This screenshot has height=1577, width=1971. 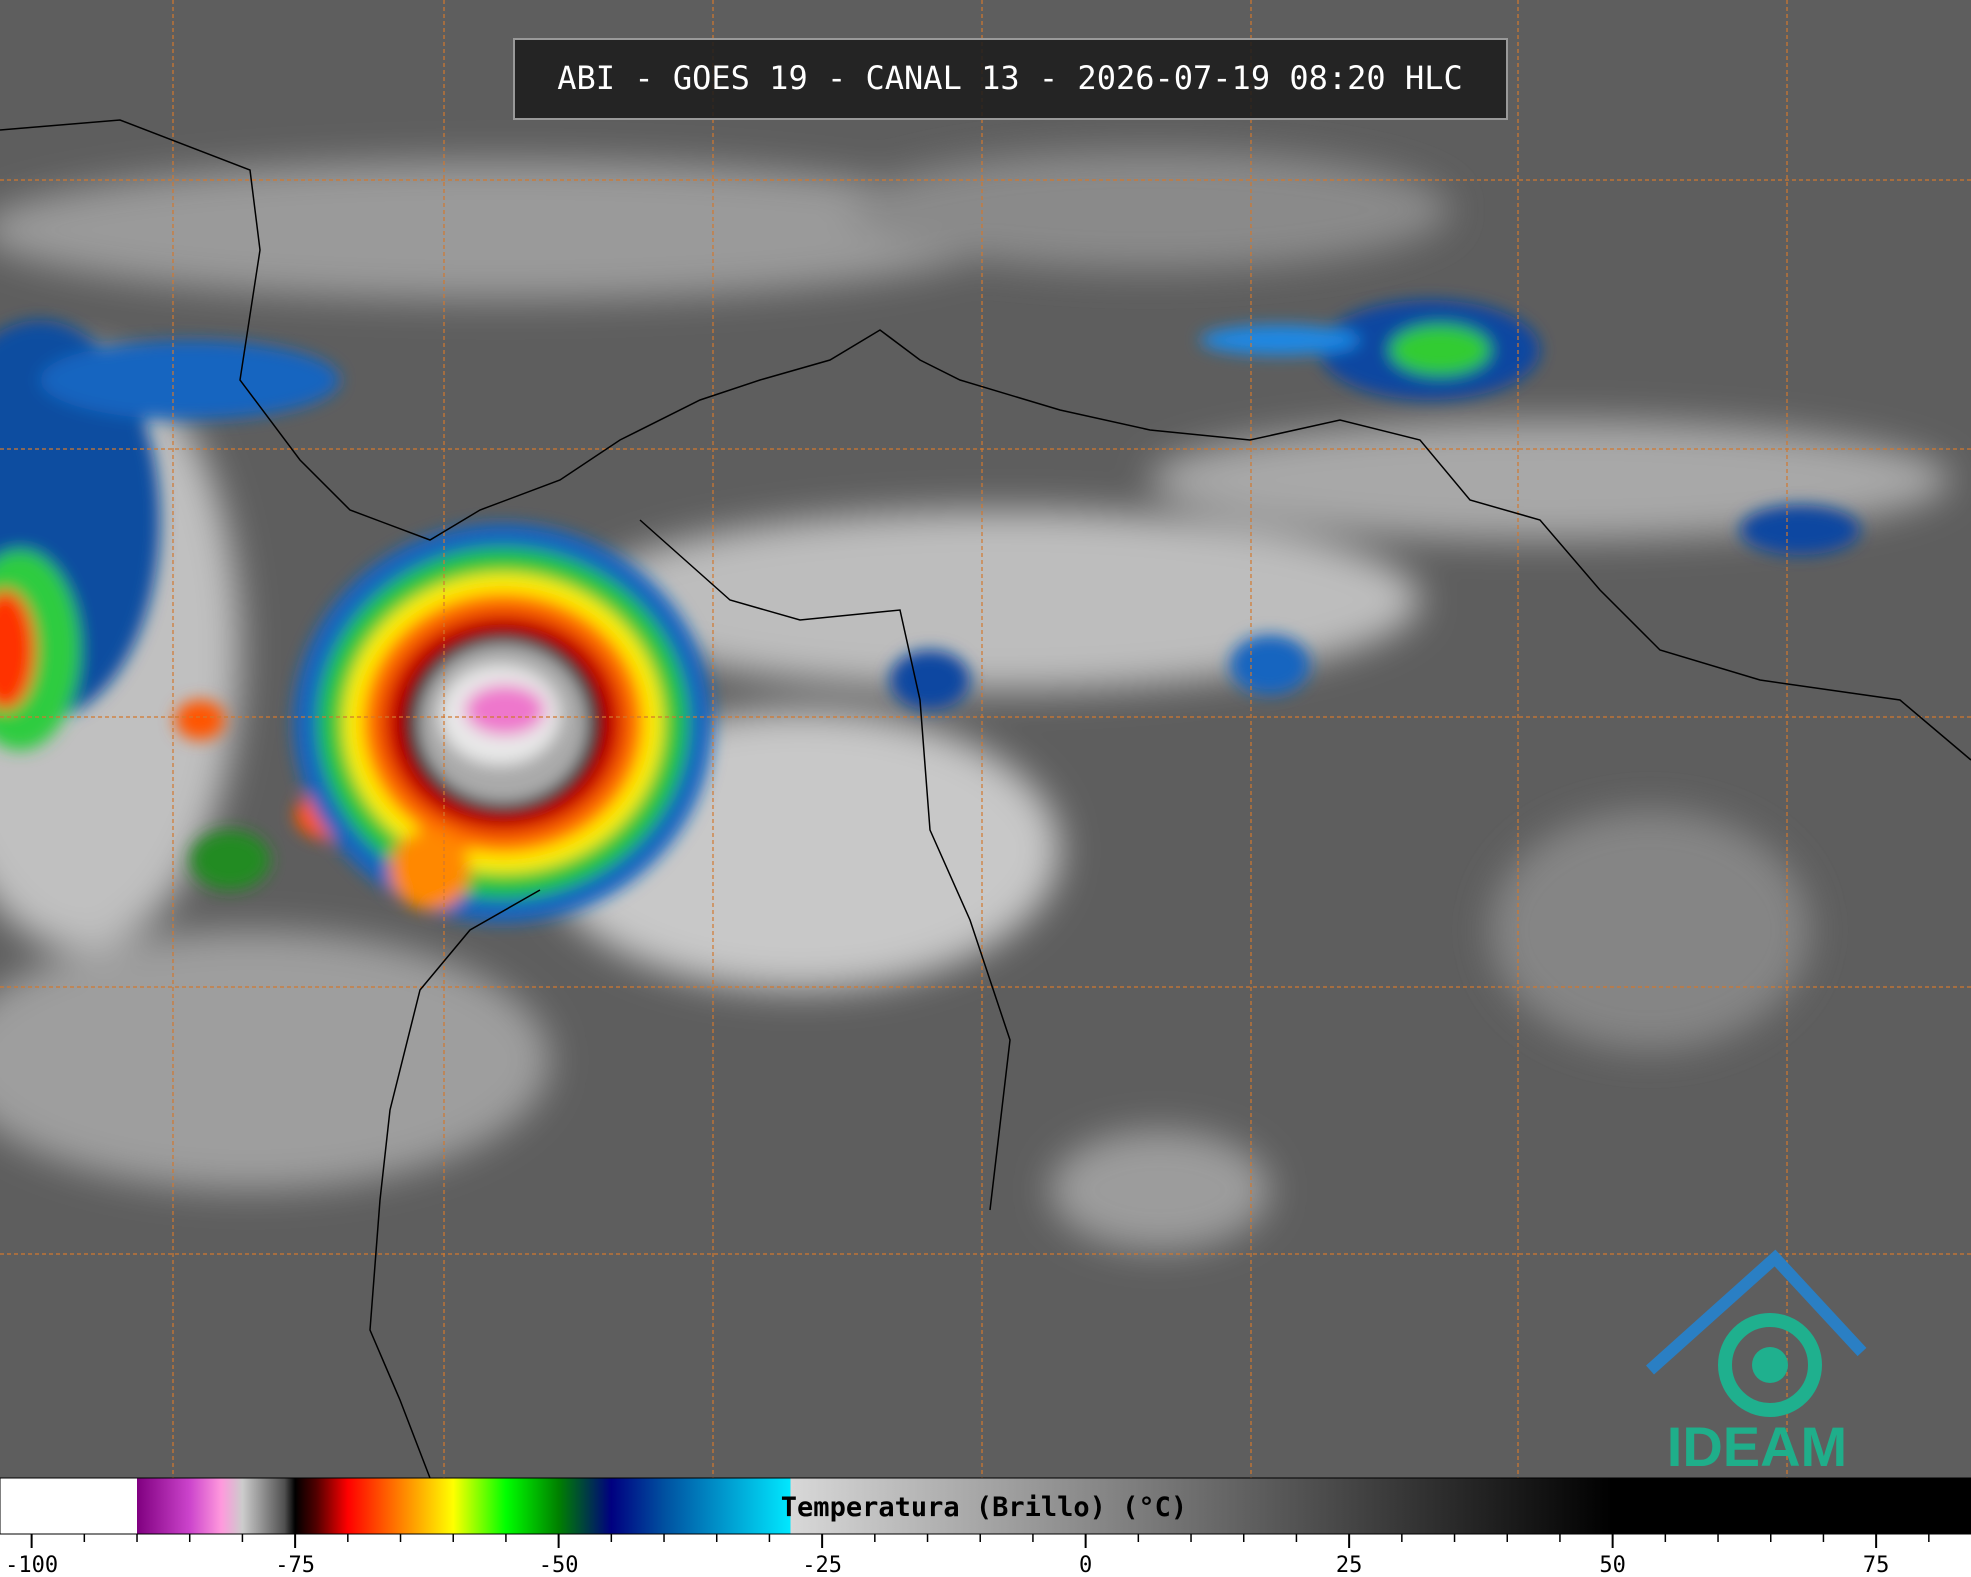 I want to click on colorbar-tick-label: 75, so click(x=1876, y=1565).